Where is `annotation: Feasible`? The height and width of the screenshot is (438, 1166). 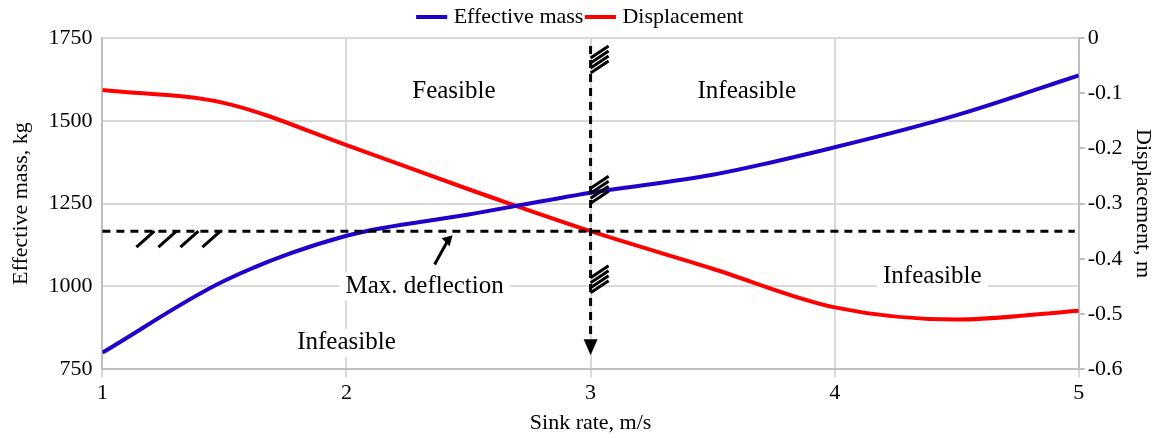 annotation: Feasible is located at coordinates (454, 89).